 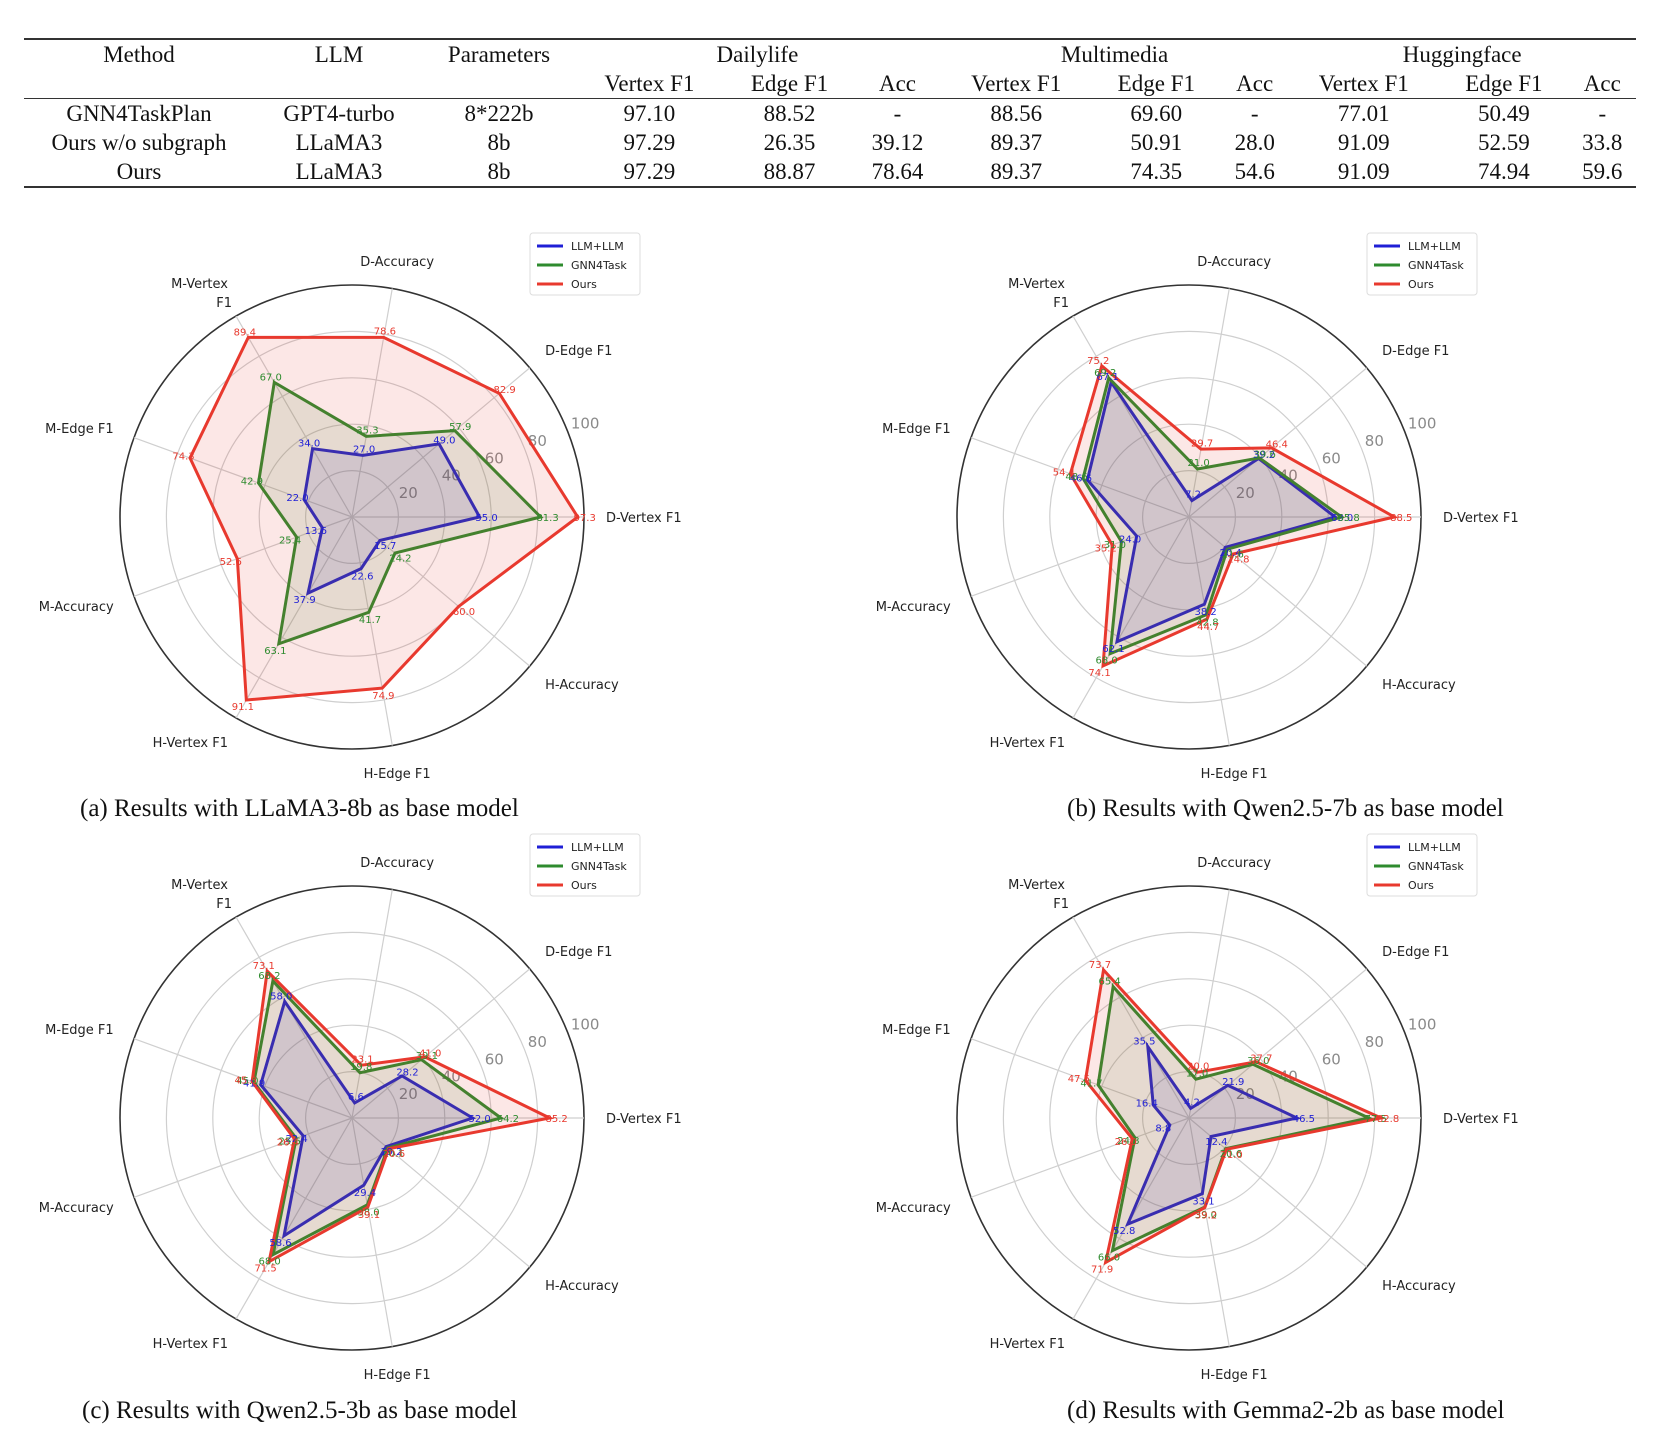 What do you see at coordinates (79, 429) in the screenshot?
I see `axis-label-m-edge-f1: M-Edge F1` at bounding box center [79, 429].